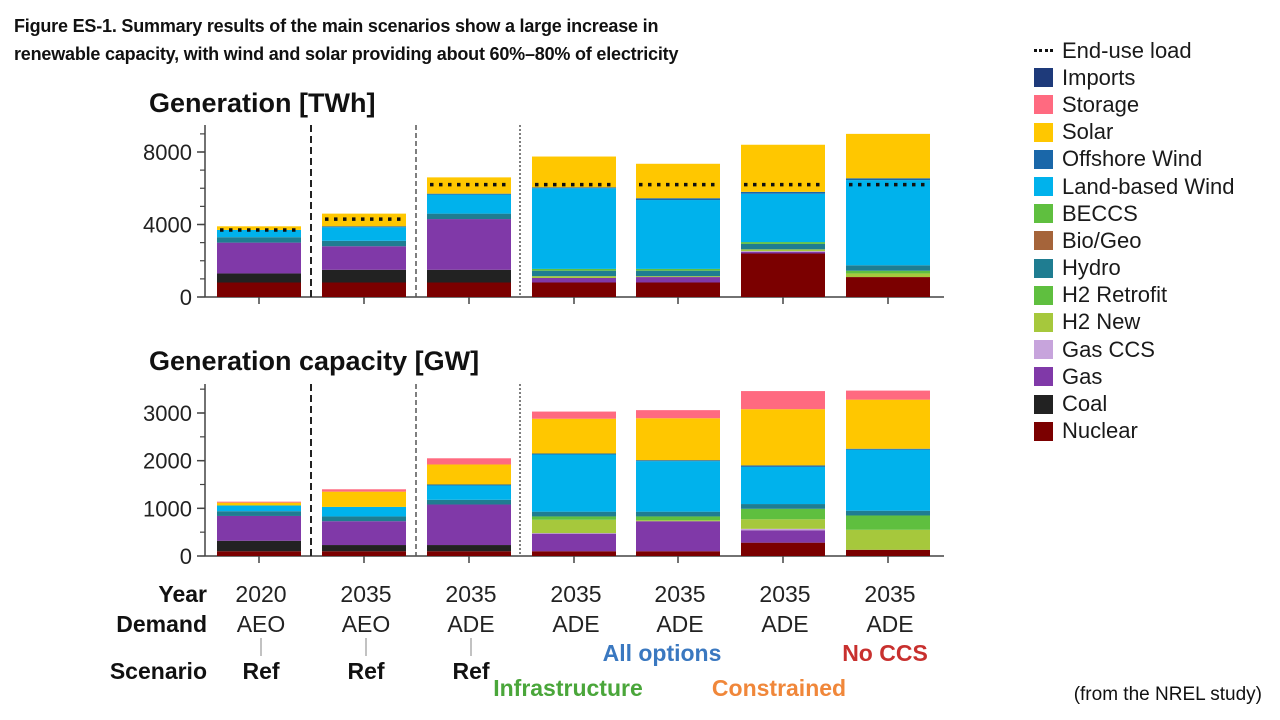 The image size is (1280, 720). What do you see at coordinates (1088, 132) in the screenshot?
I see `legend-label: Solar` at bounding box center [1088, 132].